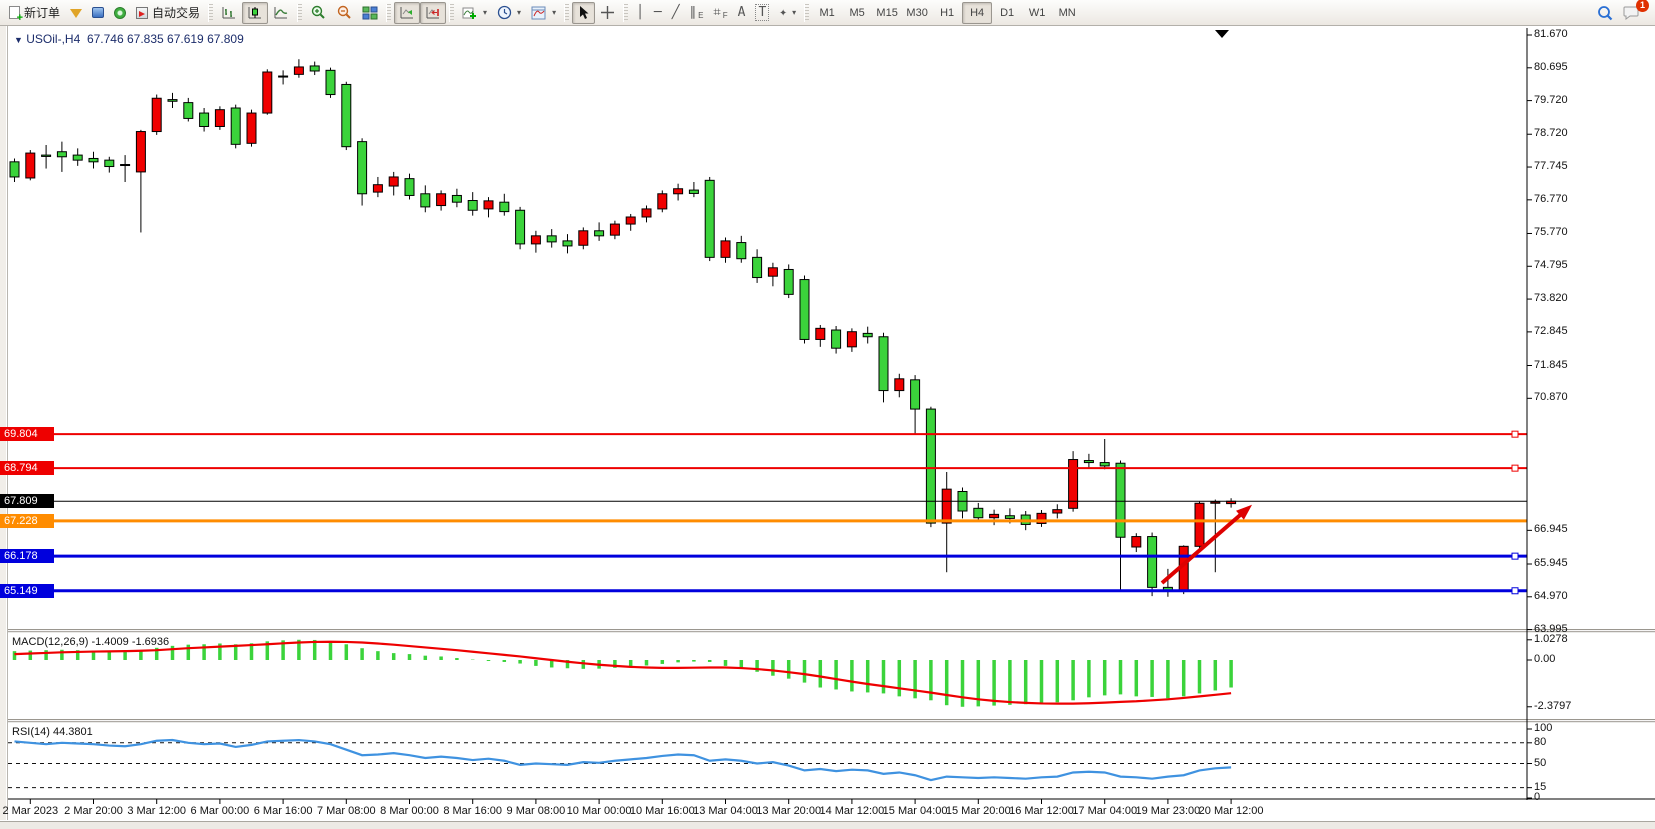 Image resolution: width=1655 pixels, height=829 pixels. I want to click on channel-tool-button: ∥ E, so click(697, 13).